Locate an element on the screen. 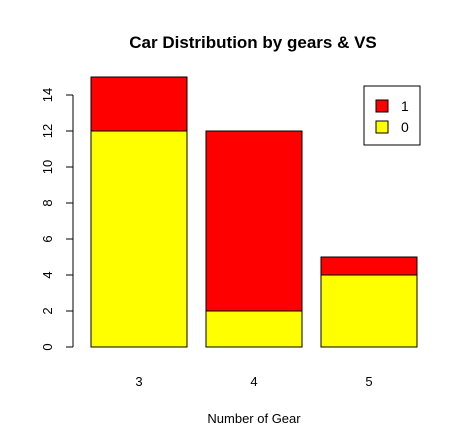 The image size is (470, 448). y-axis: 0 2 4 6 8 10 12 14 is located at coordinates (57, 219).